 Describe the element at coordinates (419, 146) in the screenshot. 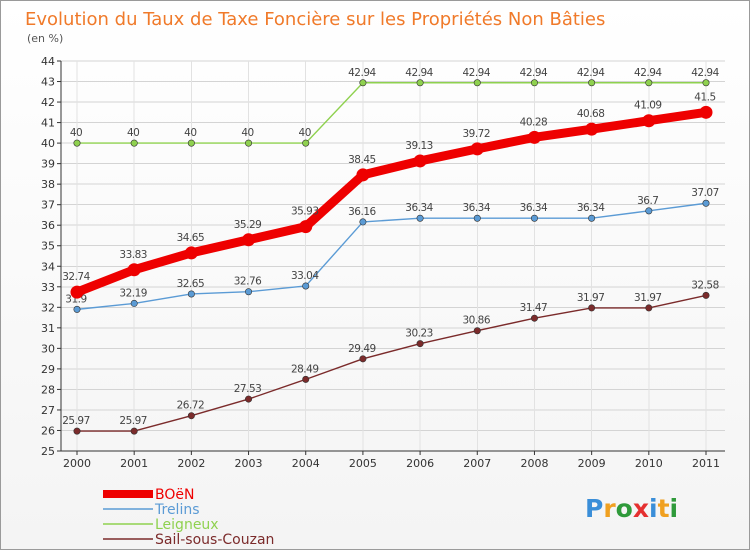

I see `data-label-bo-n: 39.13` at that location.